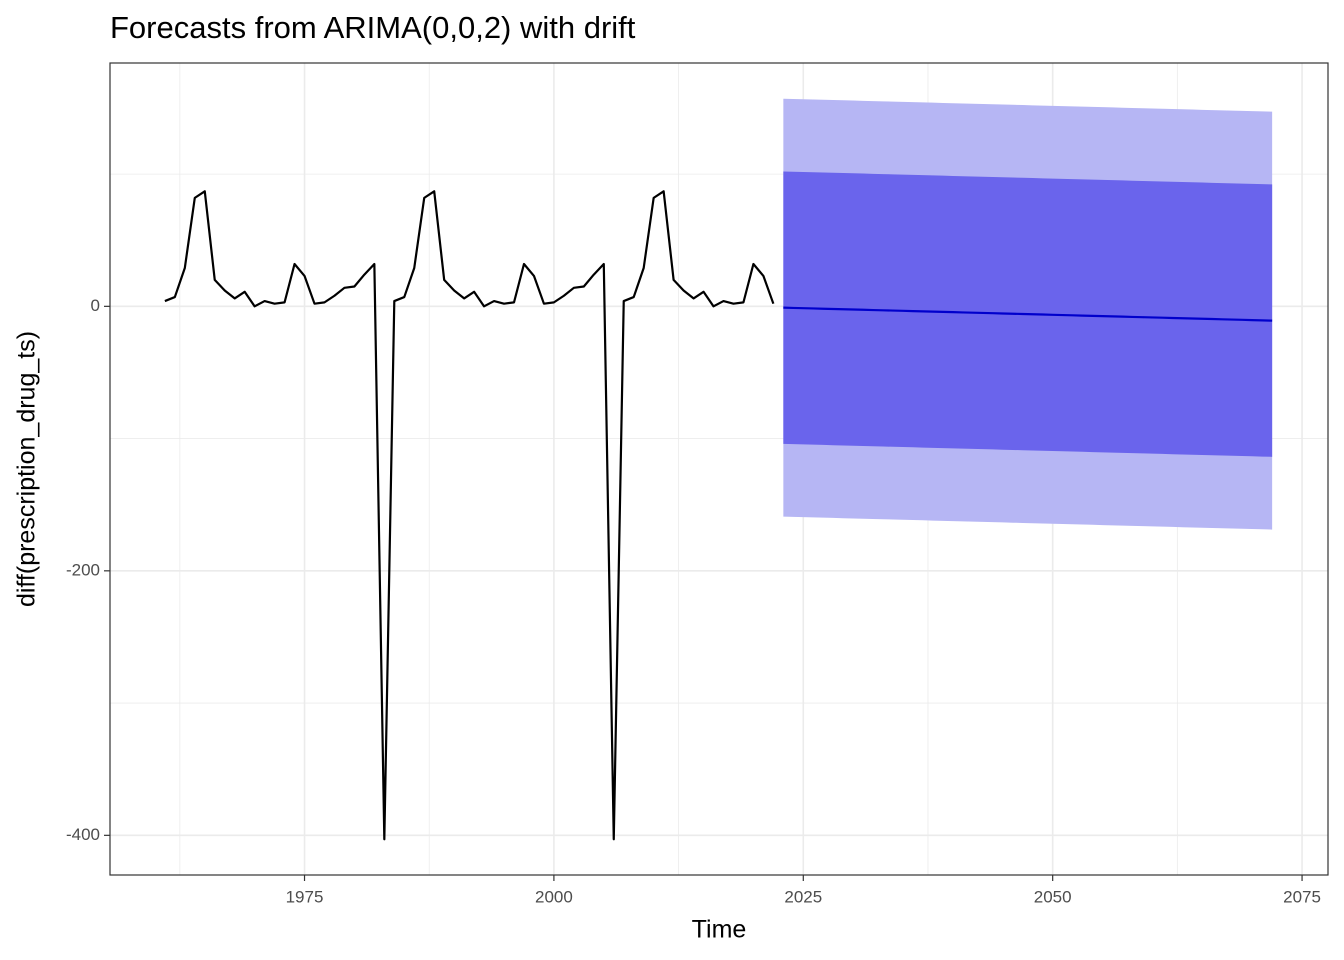  What do you see at coordinates (803, 896) in the screenshot?
I see `x-tick-label: 2025` at bounding box center [803, 896].